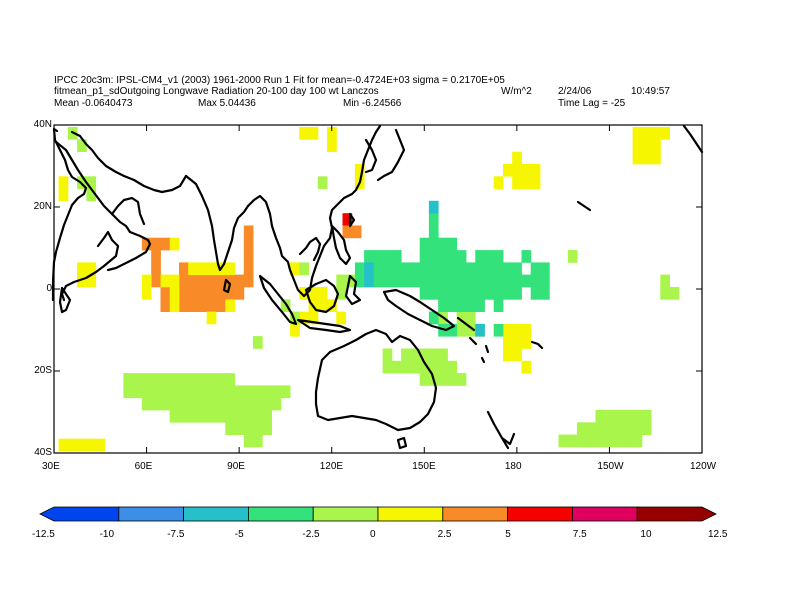 This screenshot has width=792, height=612. What do you see at coordinates (485, 354) in the screenshot?
I see `coast-vanuatu` at bounding box center [485, 354].